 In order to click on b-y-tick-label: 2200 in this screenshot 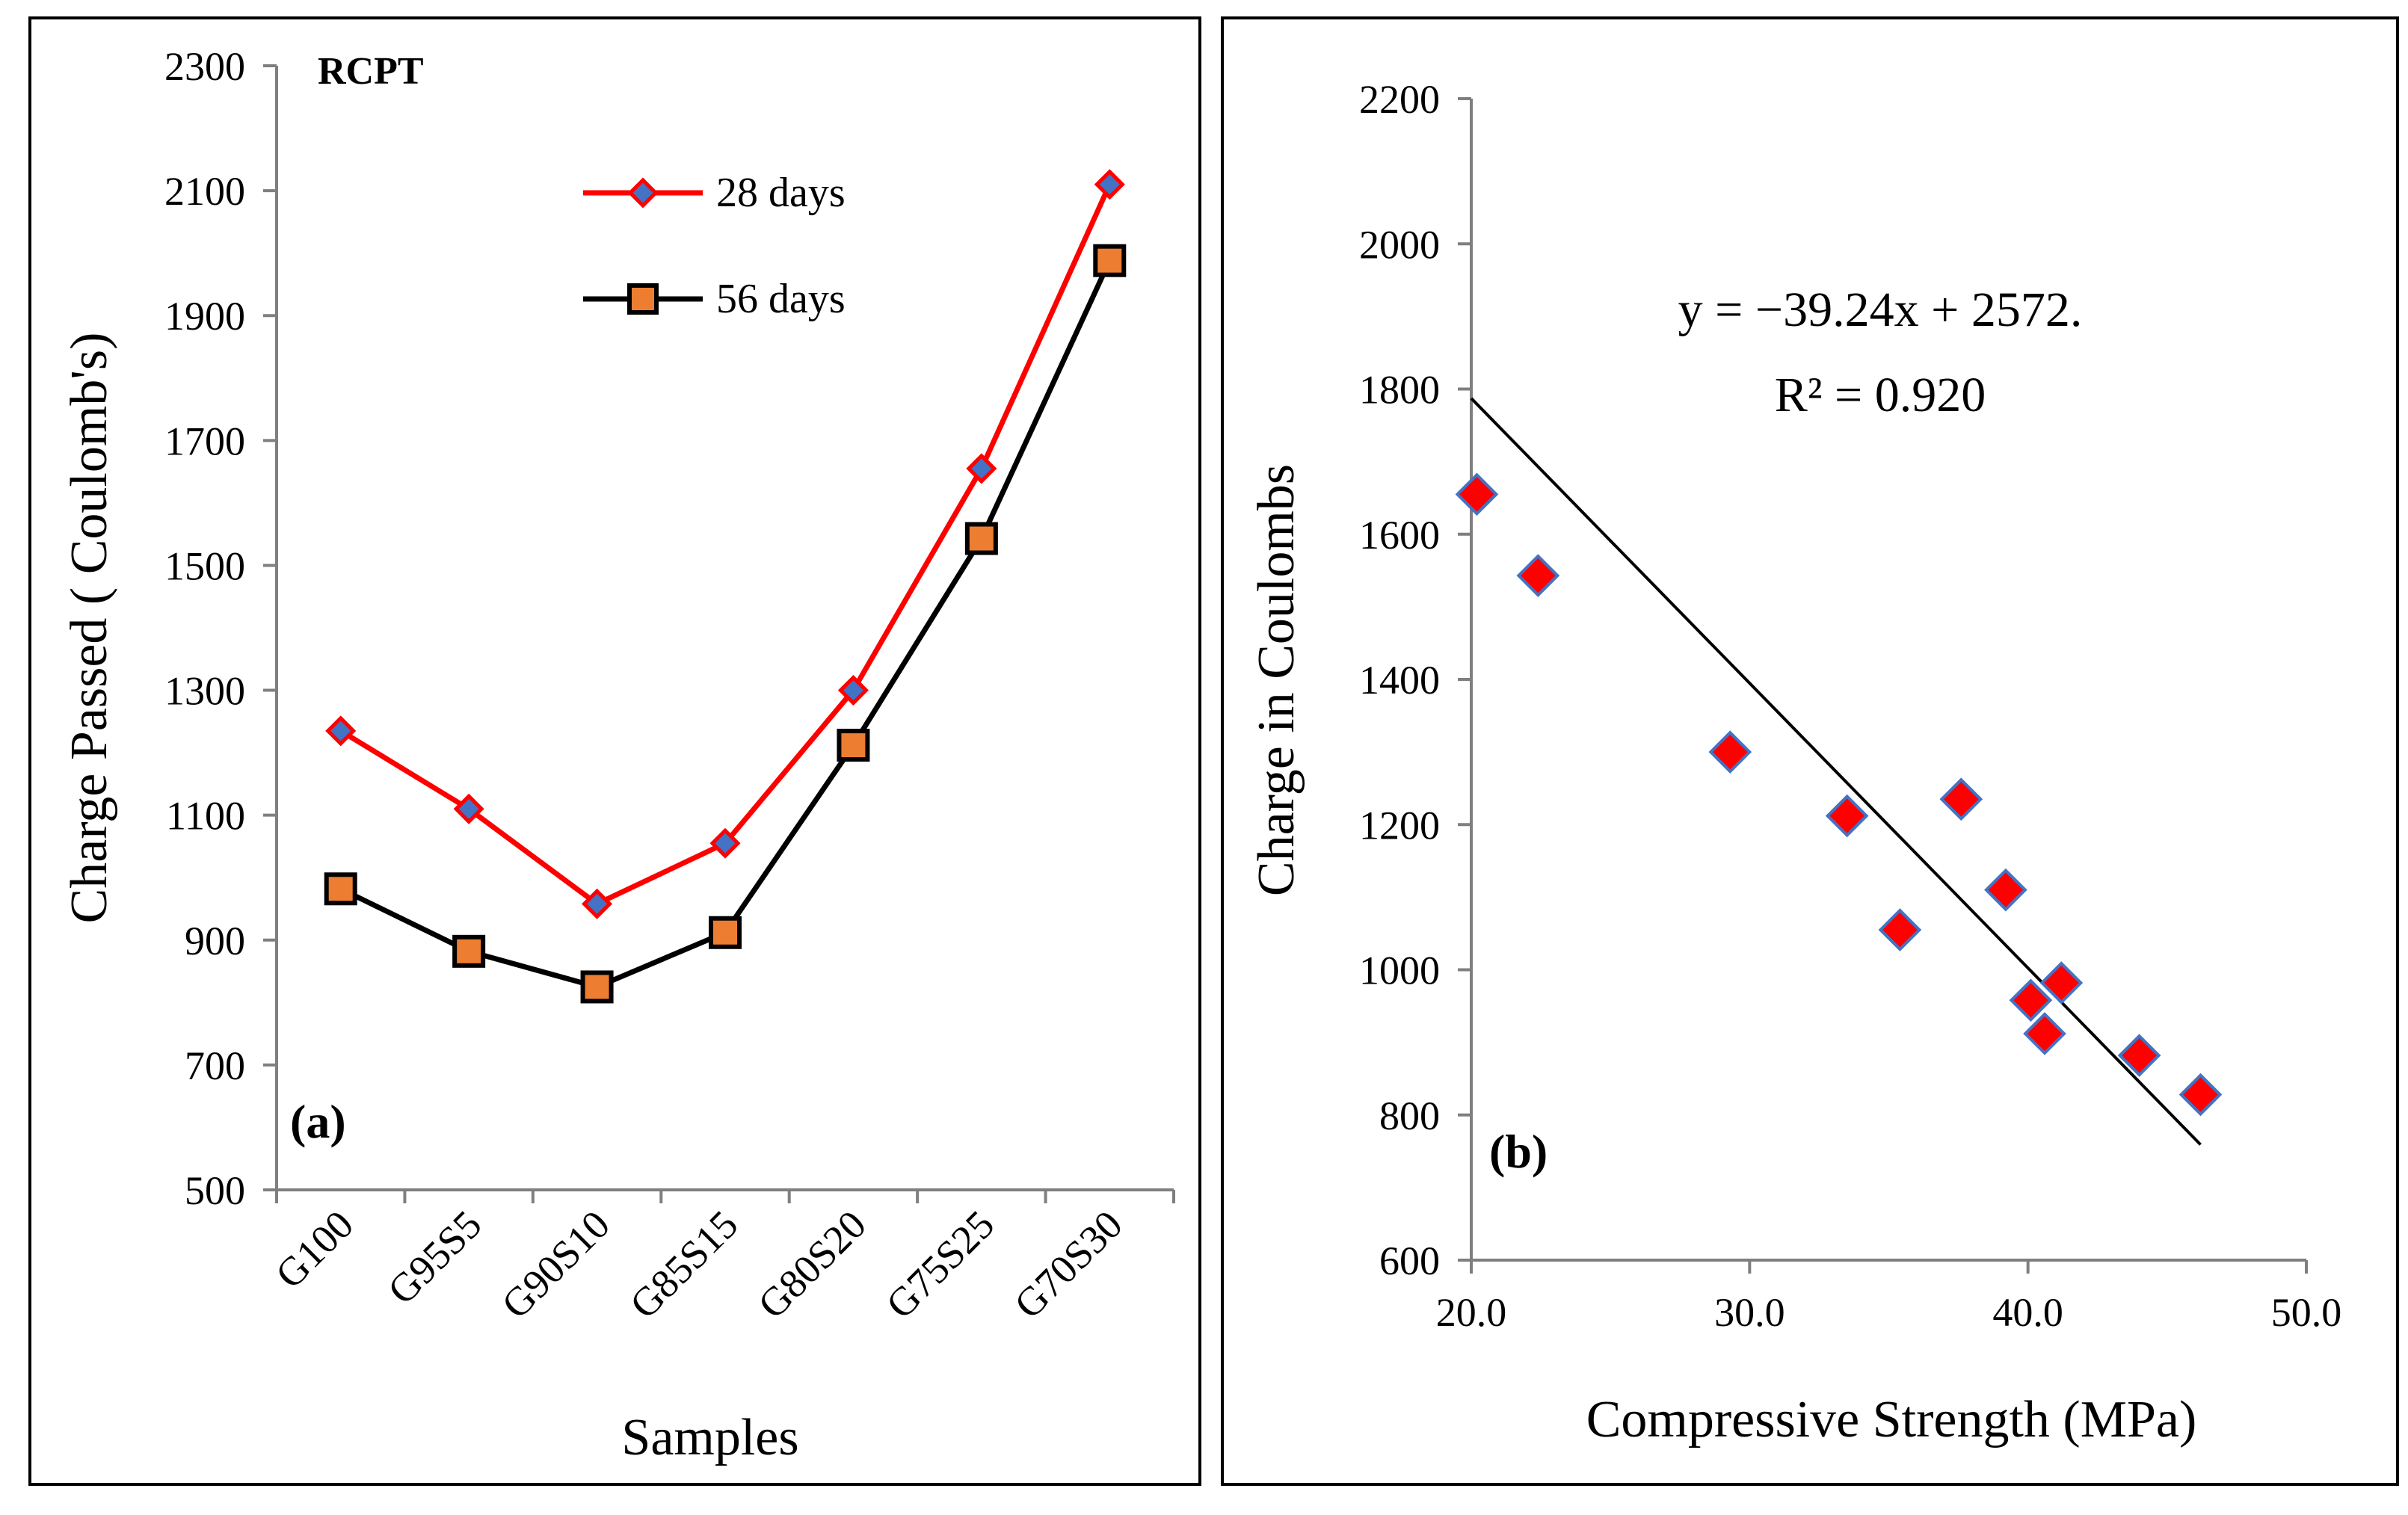, I will do `click(1399, 99)`.